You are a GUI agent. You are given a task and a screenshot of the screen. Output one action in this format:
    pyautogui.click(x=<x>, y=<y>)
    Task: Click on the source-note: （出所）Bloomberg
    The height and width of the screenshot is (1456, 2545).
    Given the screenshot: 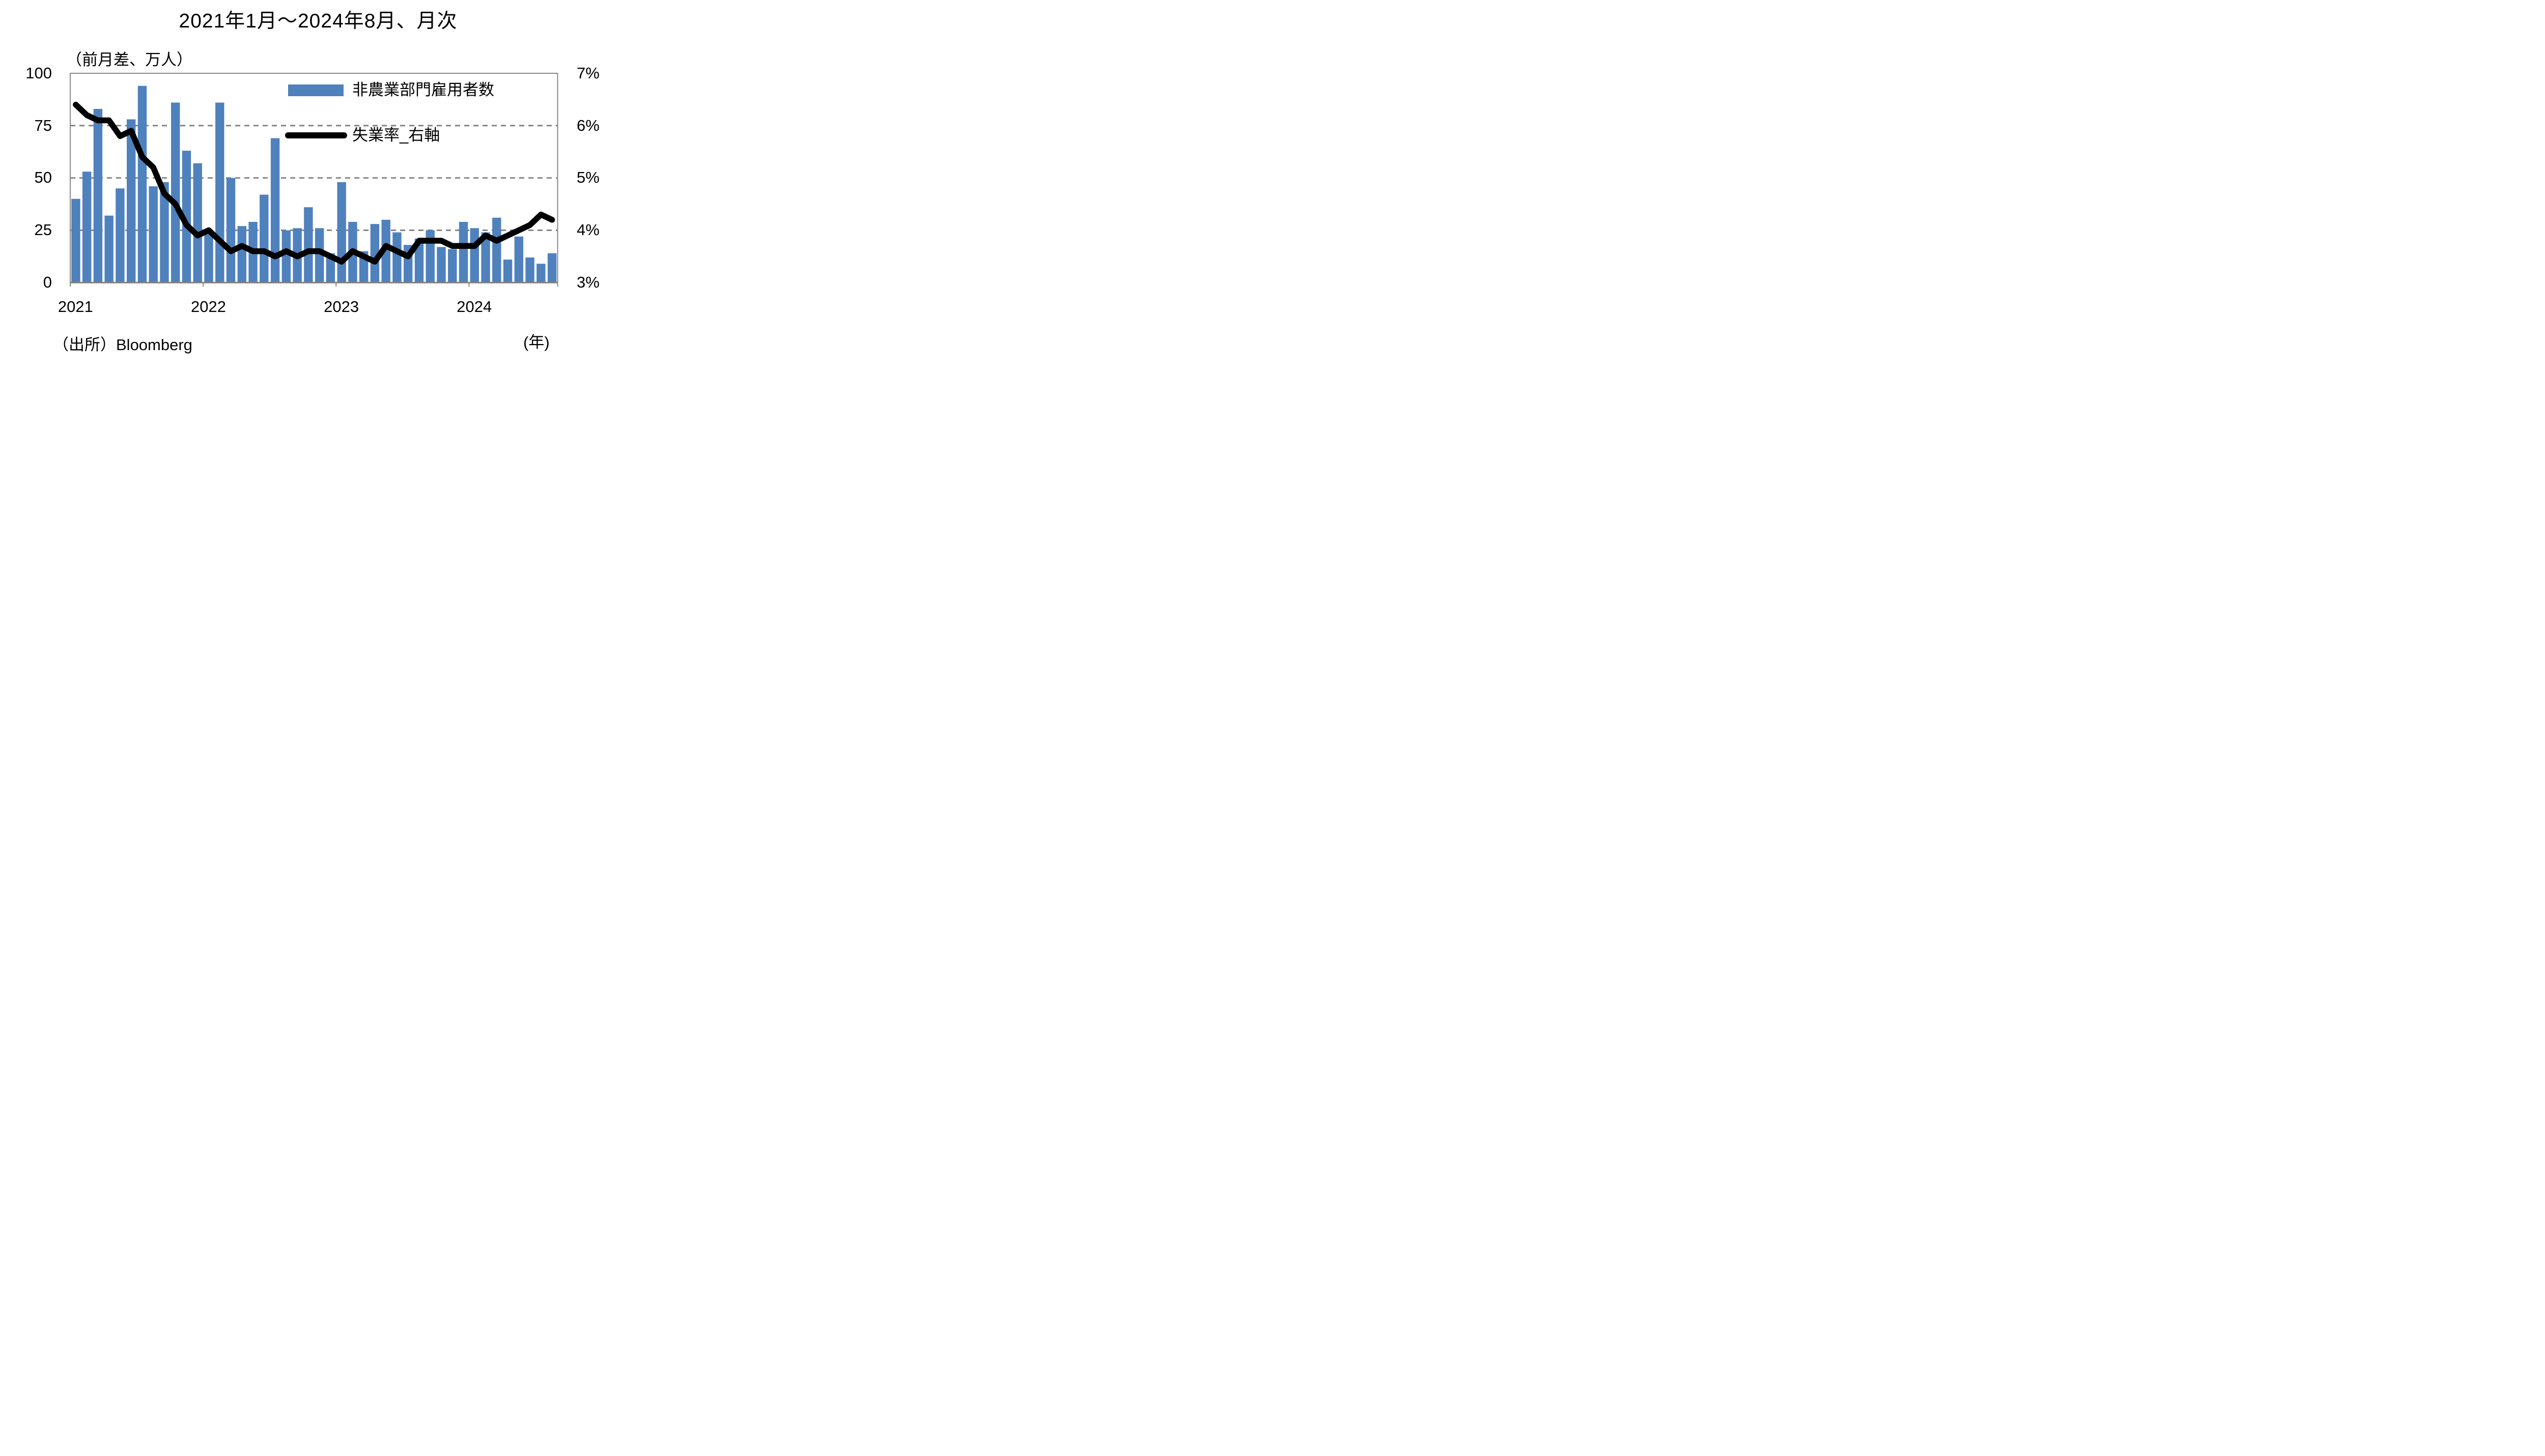 What is the action you would take?
    pyautogui.click(x=122, y=345)
    